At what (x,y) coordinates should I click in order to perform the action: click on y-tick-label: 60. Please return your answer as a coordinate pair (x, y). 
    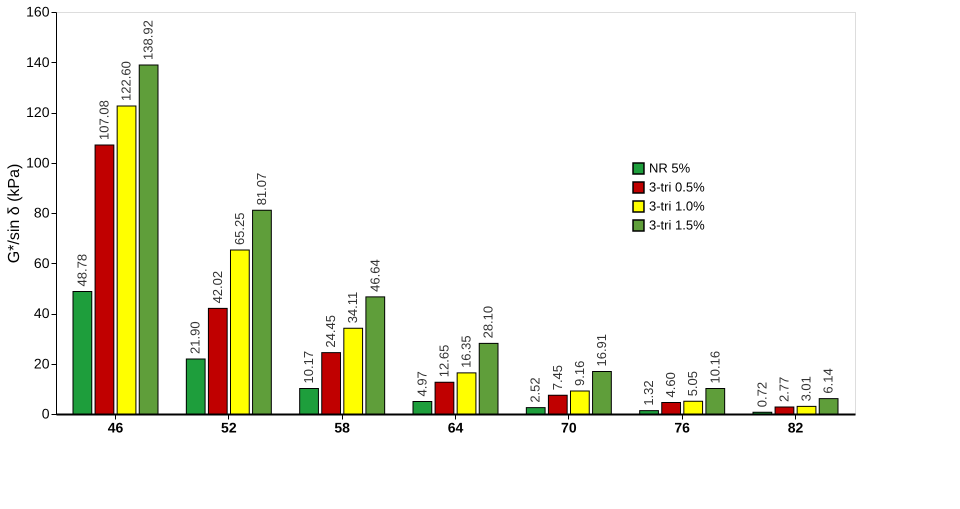
    Looking at the image, I should click on (42, 262).